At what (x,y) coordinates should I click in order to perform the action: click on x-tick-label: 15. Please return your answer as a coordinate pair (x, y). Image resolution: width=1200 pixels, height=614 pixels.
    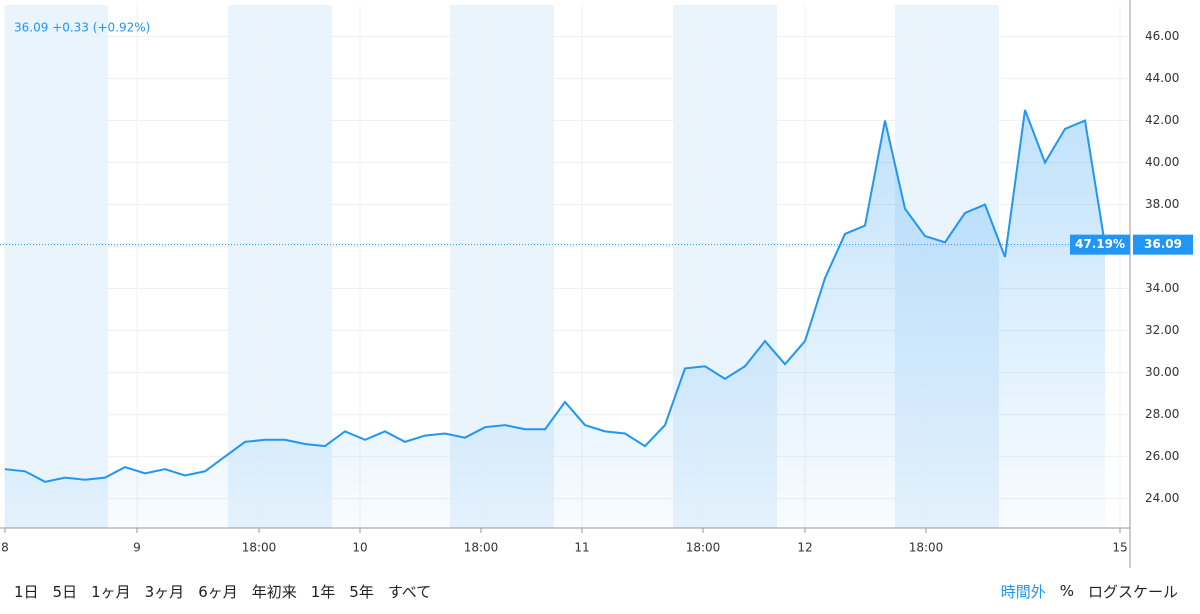
    Looking at the image, I should click on (1119, 548).